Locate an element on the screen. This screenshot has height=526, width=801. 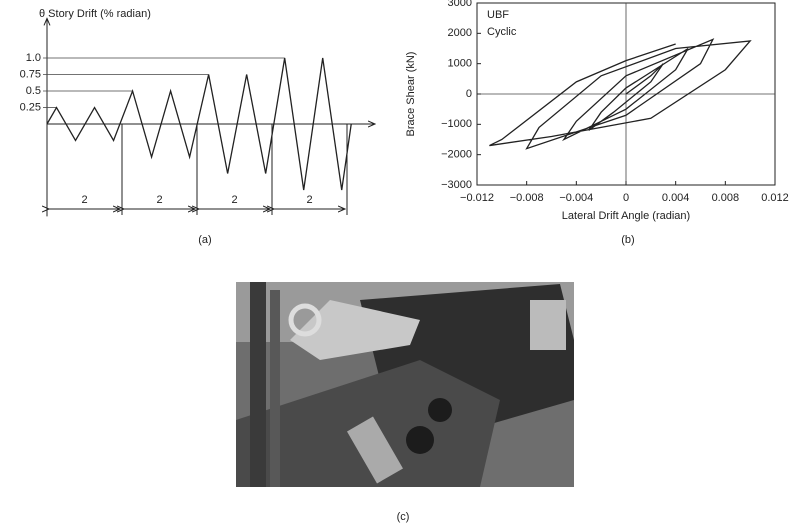
annotation: UBF is located at coordinates (498, 15).